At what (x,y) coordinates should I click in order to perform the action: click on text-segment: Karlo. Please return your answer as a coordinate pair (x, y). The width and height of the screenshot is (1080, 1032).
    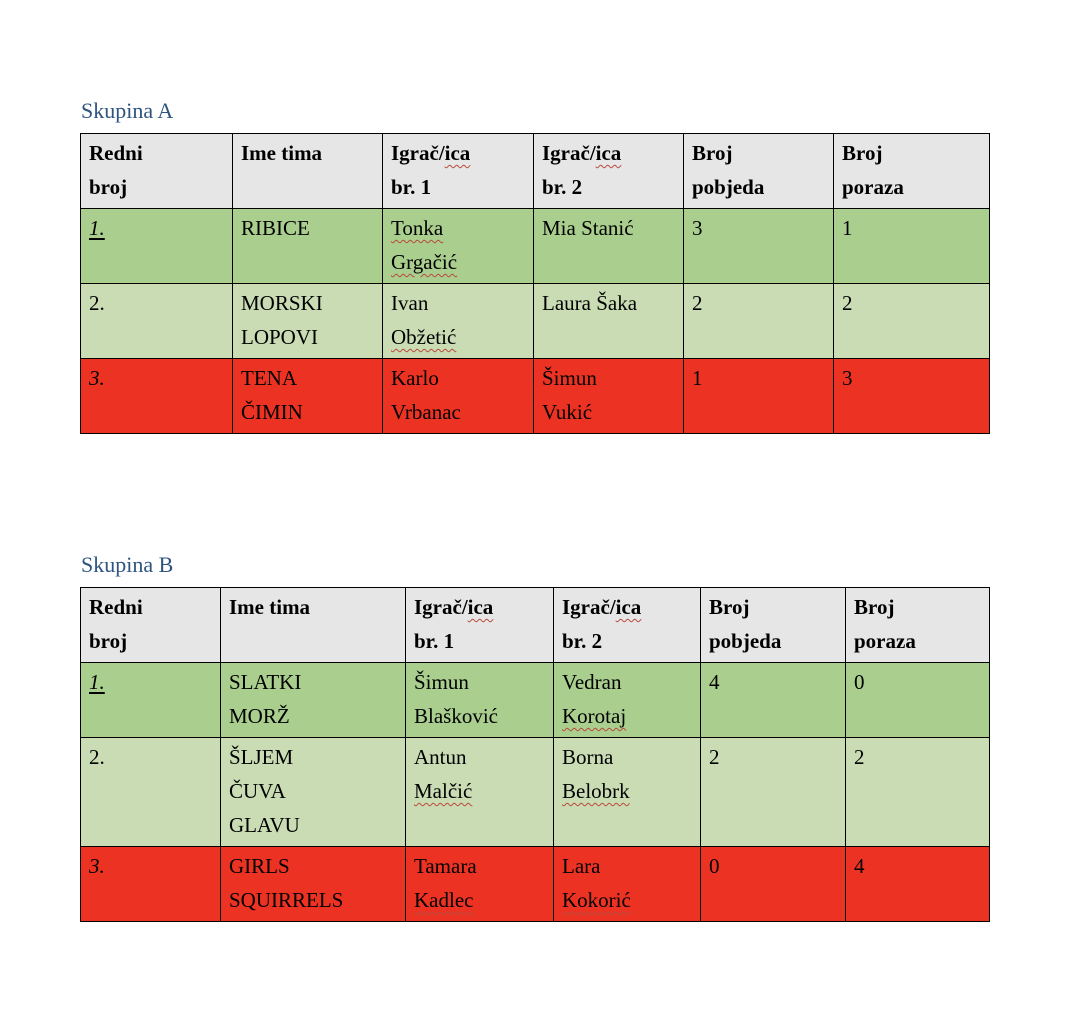
    Looking at the image, I should click on (415, 378).